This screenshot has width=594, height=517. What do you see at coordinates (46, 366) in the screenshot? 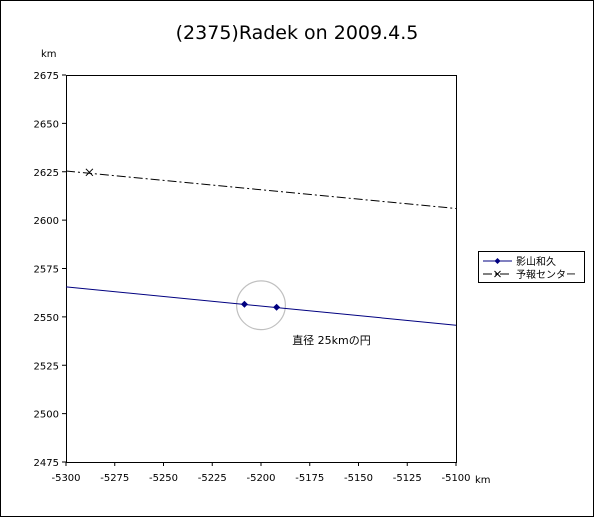
I see `y-tick-label: 2525` at bounding box center [46, 366].